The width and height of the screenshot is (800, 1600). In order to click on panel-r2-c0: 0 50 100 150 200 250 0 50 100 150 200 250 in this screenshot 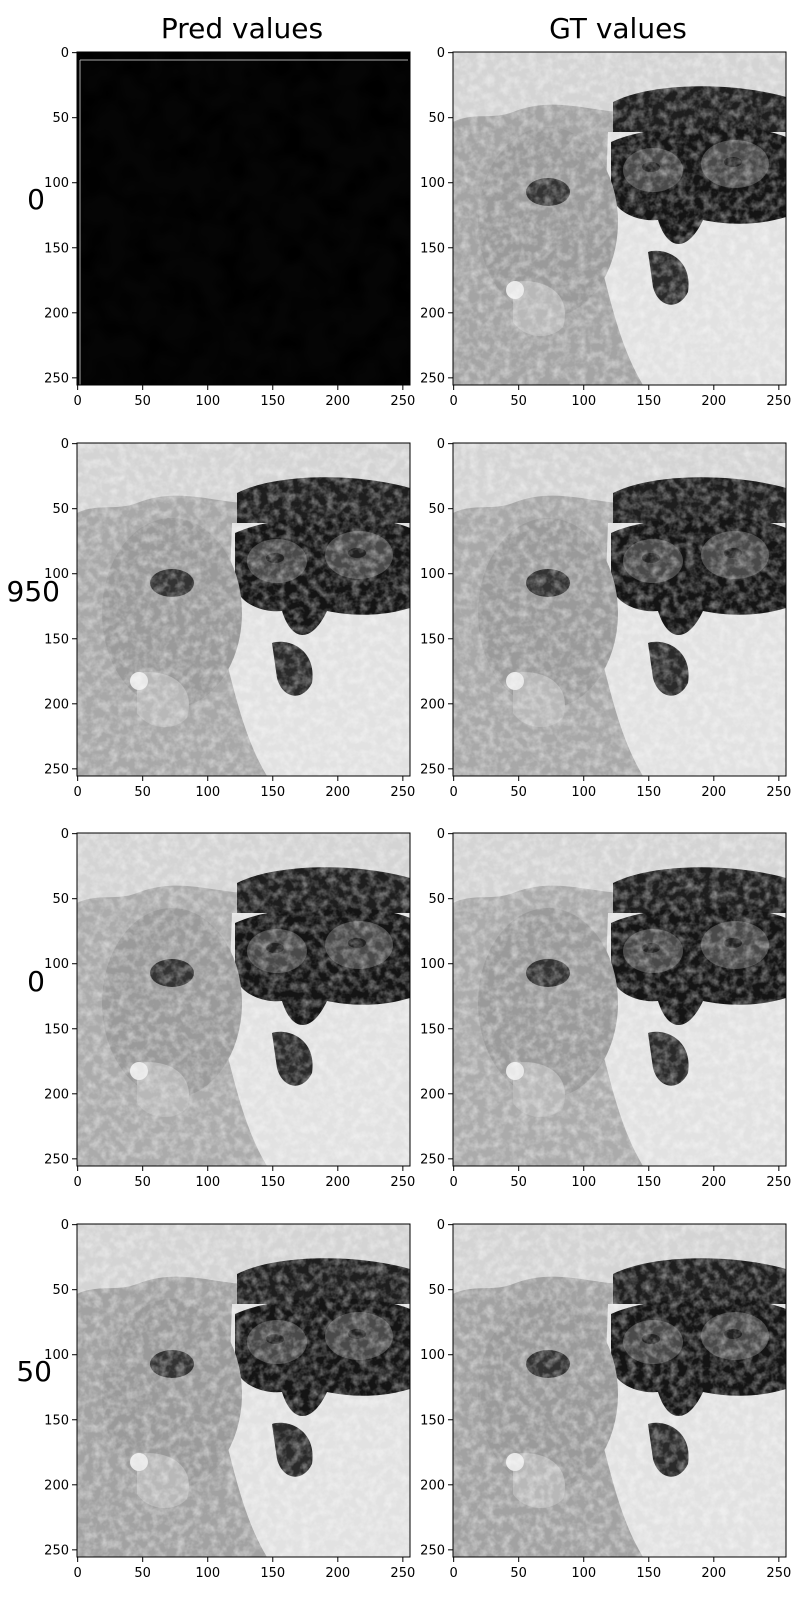, I will do `click(229, 1008)`.